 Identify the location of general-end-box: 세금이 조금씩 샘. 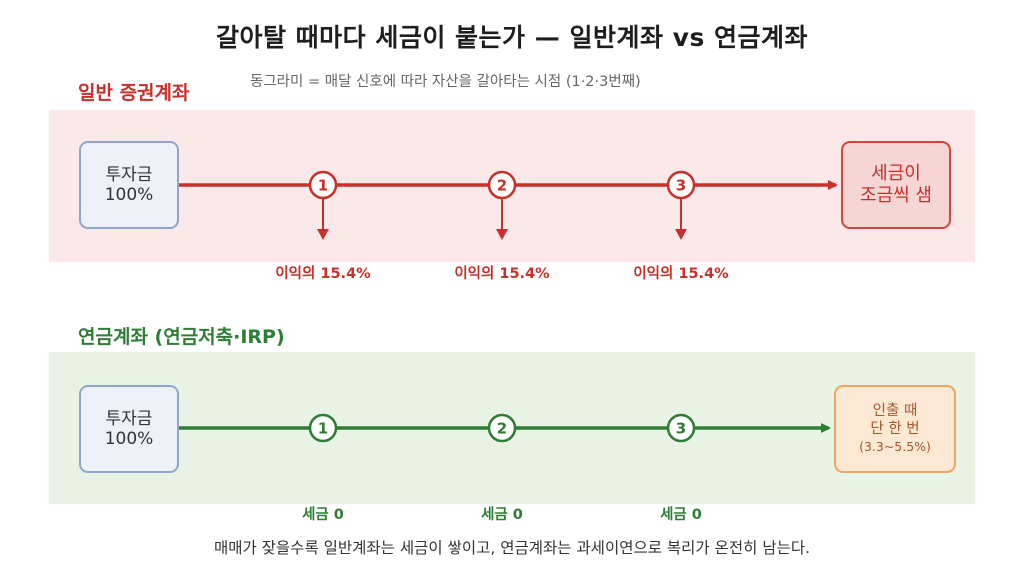
(896, 185).